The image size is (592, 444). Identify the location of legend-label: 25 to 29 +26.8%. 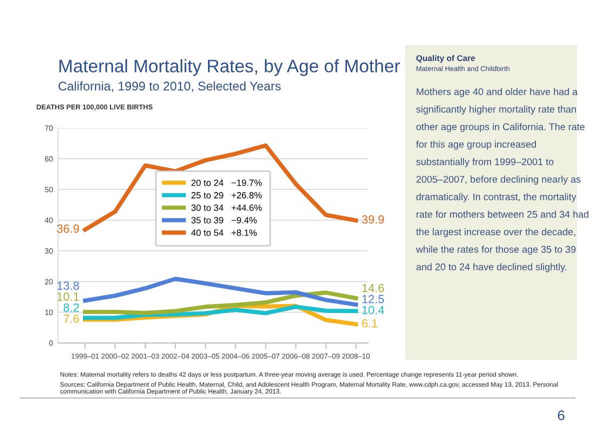
(226, 195).